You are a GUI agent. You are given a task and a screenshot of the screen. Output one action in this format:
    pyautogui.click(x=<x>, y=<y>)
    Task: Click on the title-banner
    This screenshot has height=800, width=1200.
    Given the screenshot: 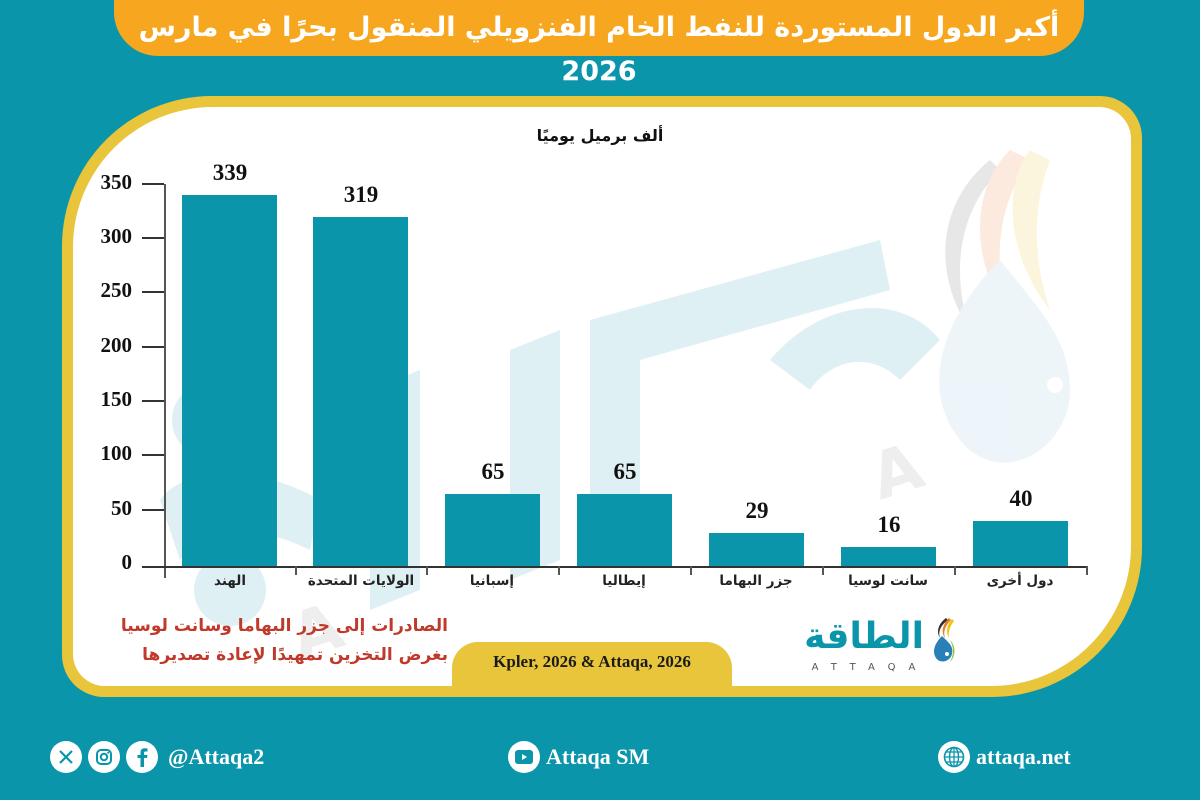 What is the action you would take?
    pyautogui.click(x=599, y=28)
    